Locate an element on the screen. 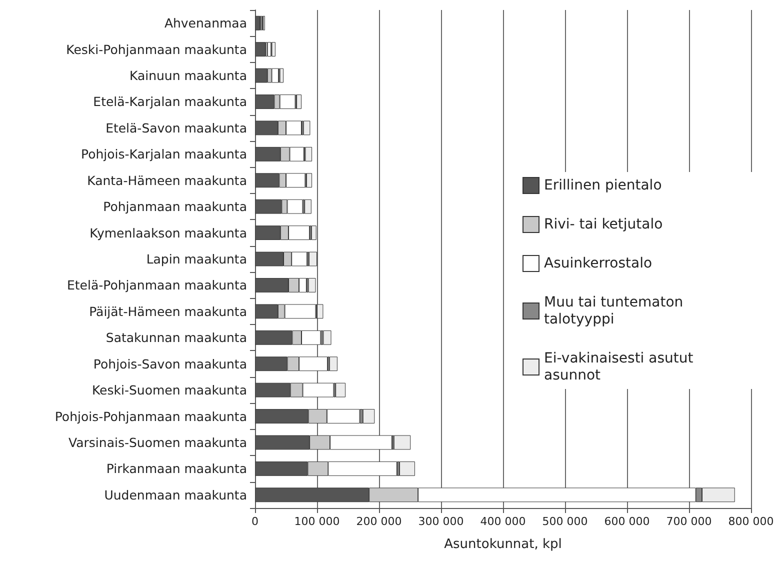  y-tick-label: Pohjanmaan maakunta is located at coordinates (175, 206).